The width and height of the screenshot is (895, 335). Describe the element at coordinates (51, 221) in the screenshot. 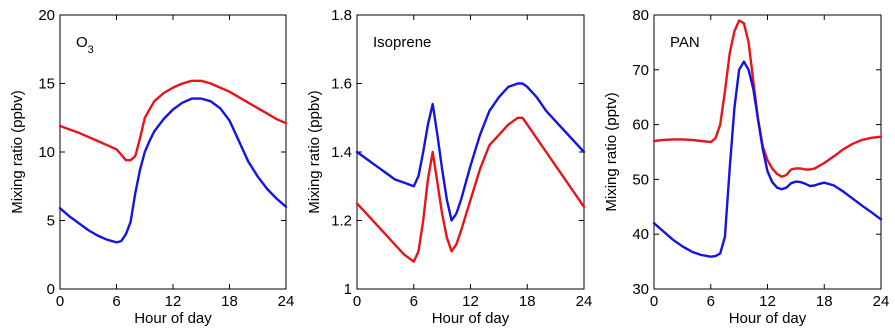

I see `y-tick-label: 5` at that location.